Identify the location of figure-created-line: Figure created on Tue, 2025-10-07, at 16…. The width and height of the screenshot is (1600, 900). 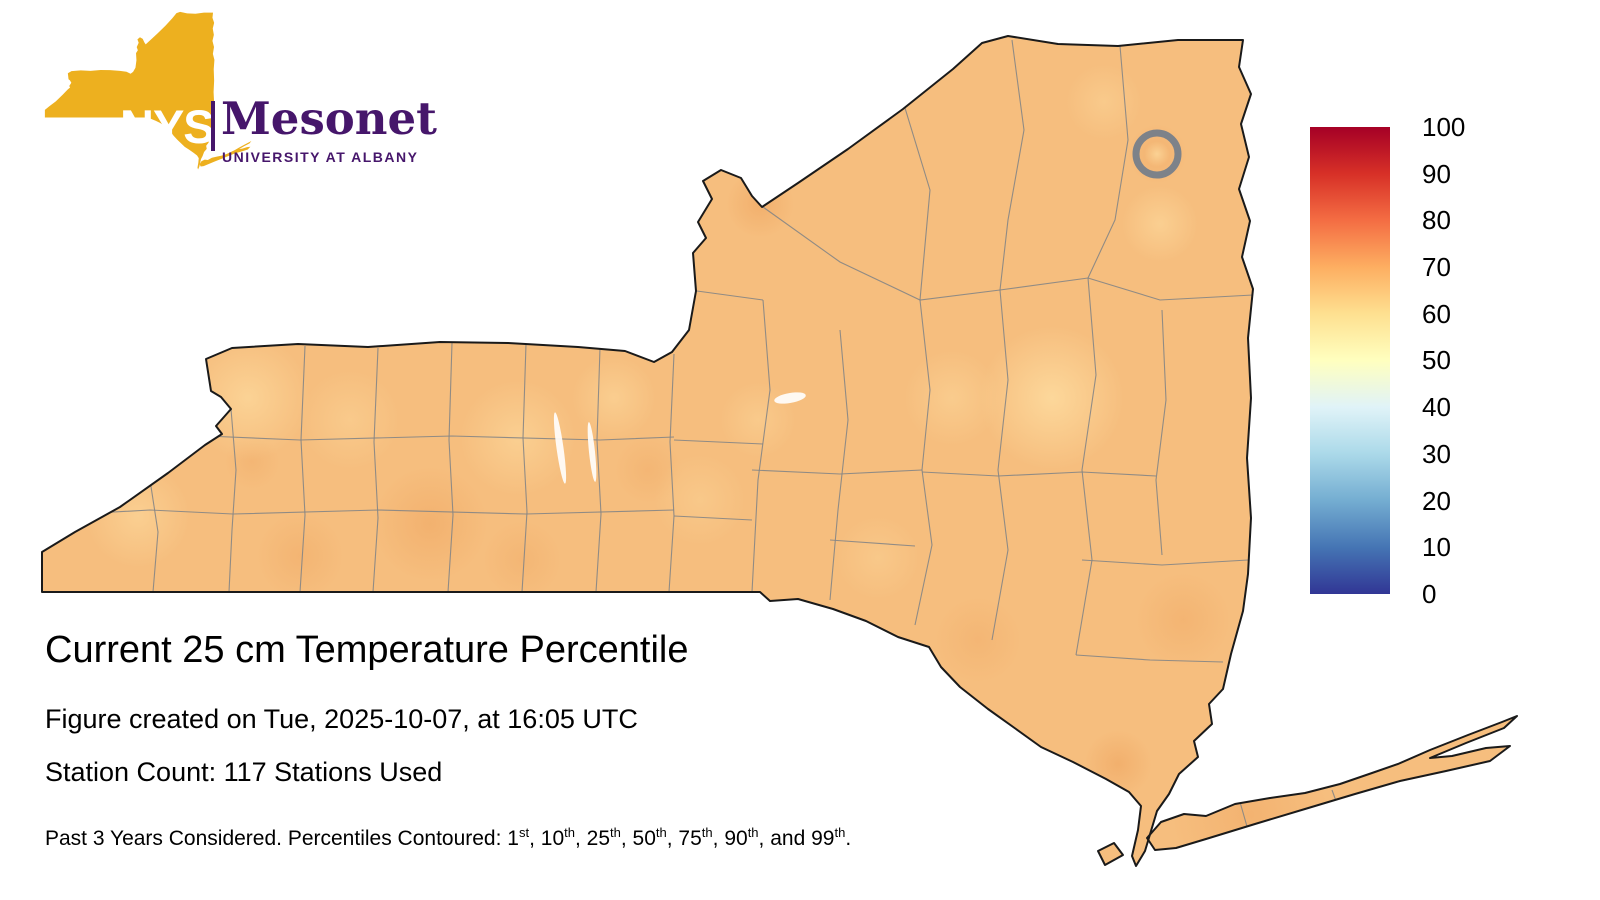
(341, 719).